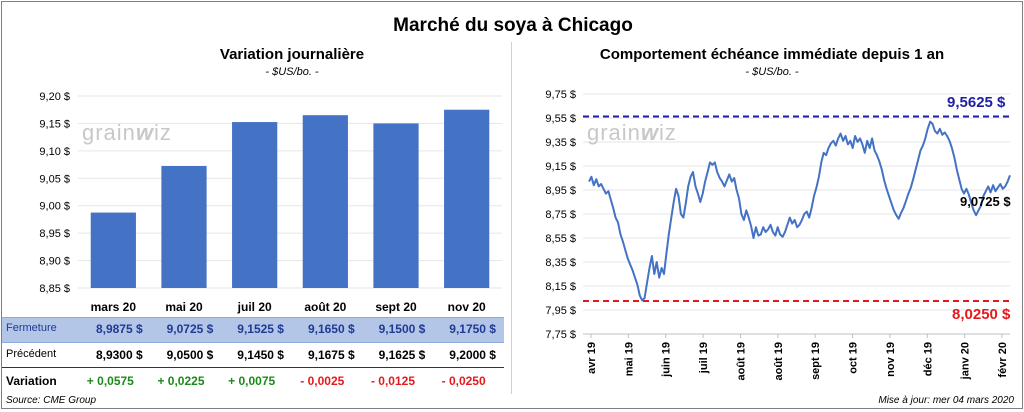 Image resolution: width=1024 pixels, height=412 pixels. Describe the element at coordinates (163, 132) in the screenshot. I see `watermark-text-b: iz` at that location.